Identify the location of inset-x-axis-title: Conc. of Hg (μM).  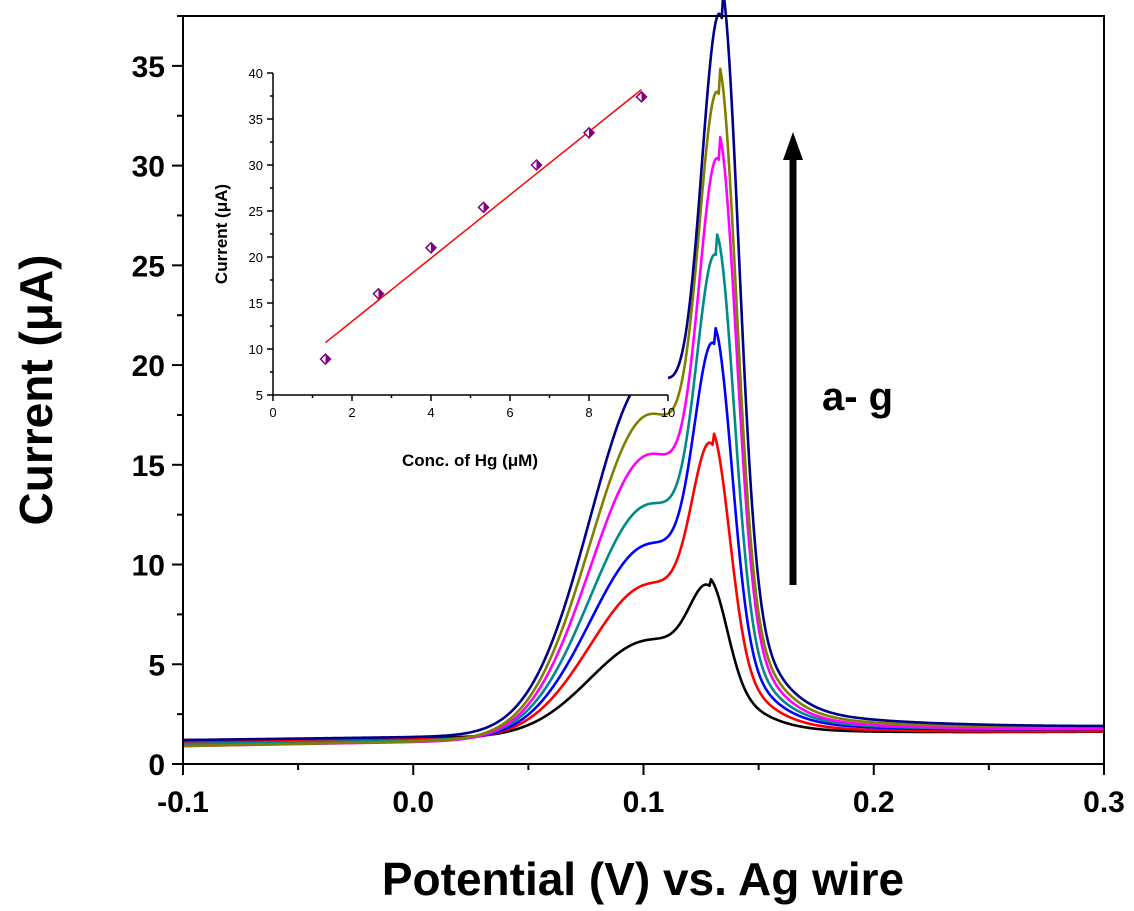
(470, 460).